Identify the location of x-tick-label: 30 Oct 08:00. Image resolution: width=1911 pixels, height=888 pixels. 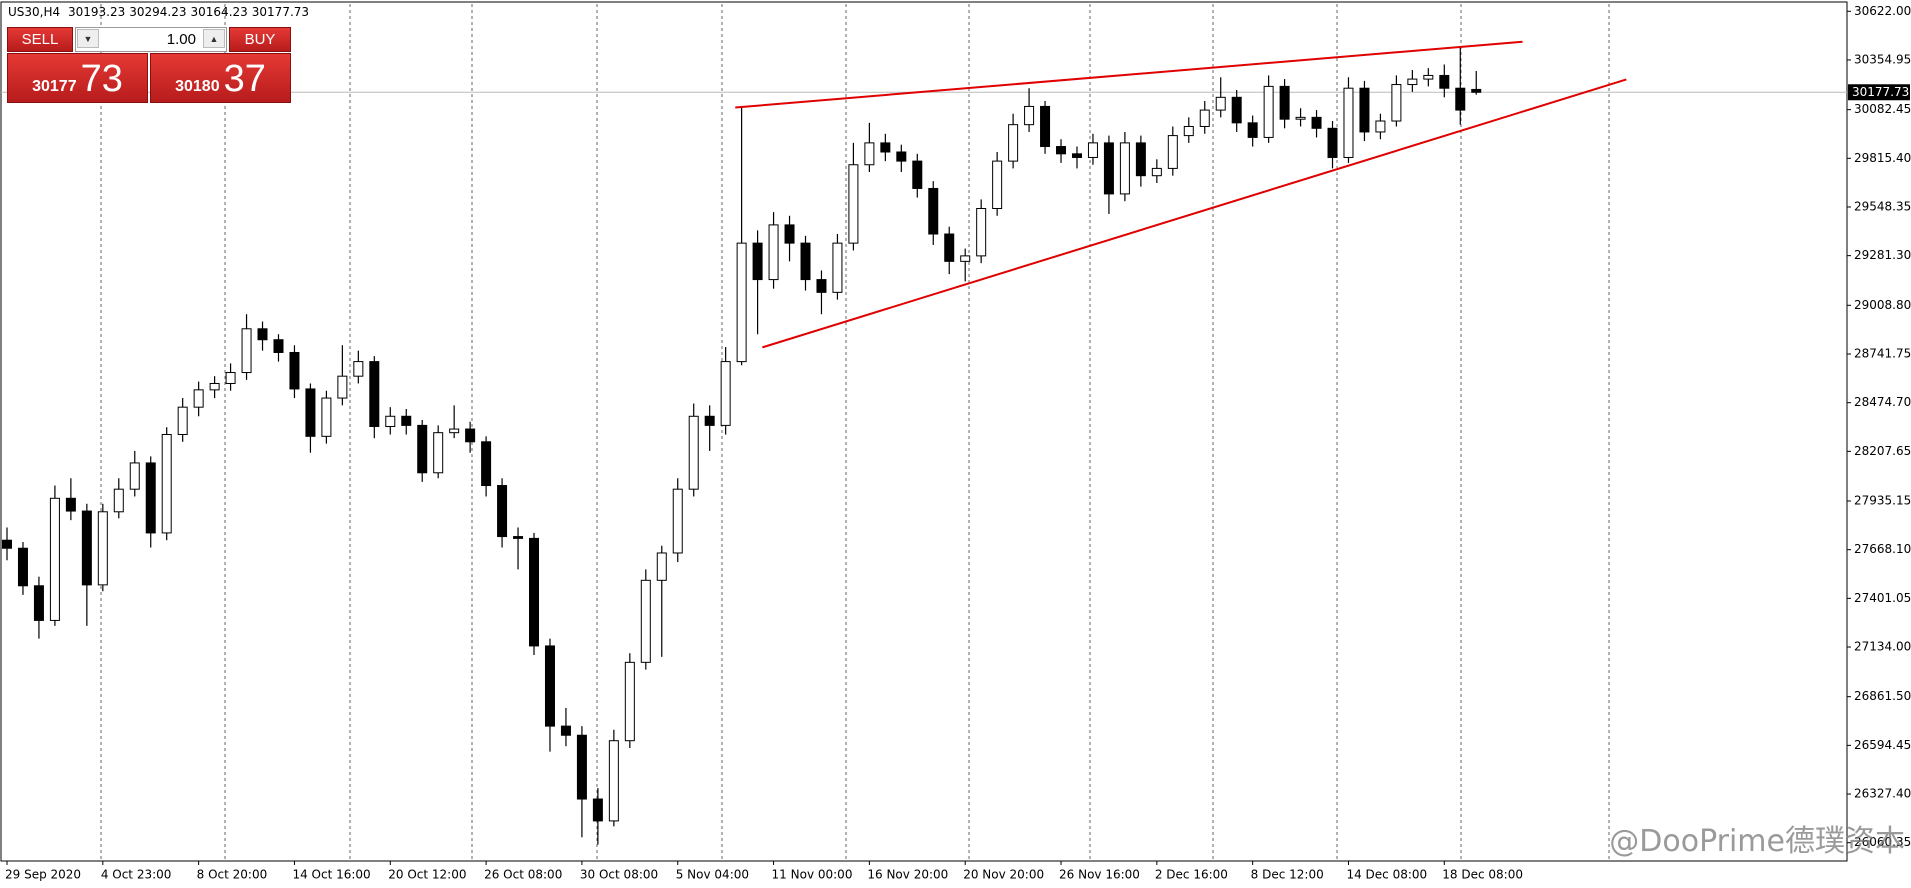
(619, 875).